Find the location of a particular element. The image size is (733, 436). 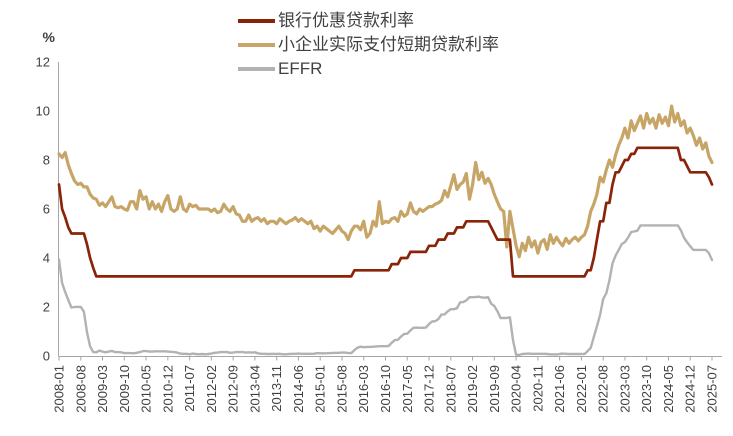

x-tick-label: 2012-02 is located at coordinates (211, 389).